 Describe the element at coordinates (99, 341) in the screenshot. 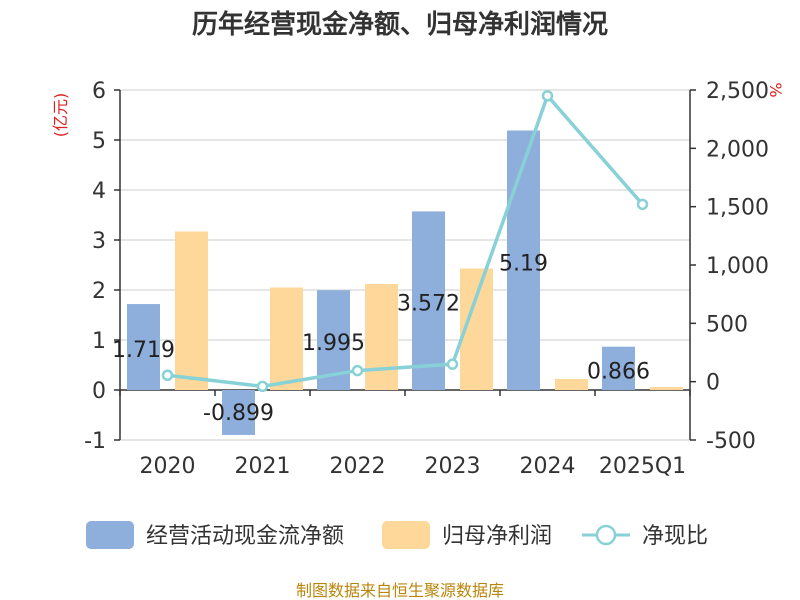

I see `left-tick-label: 1` at that location.